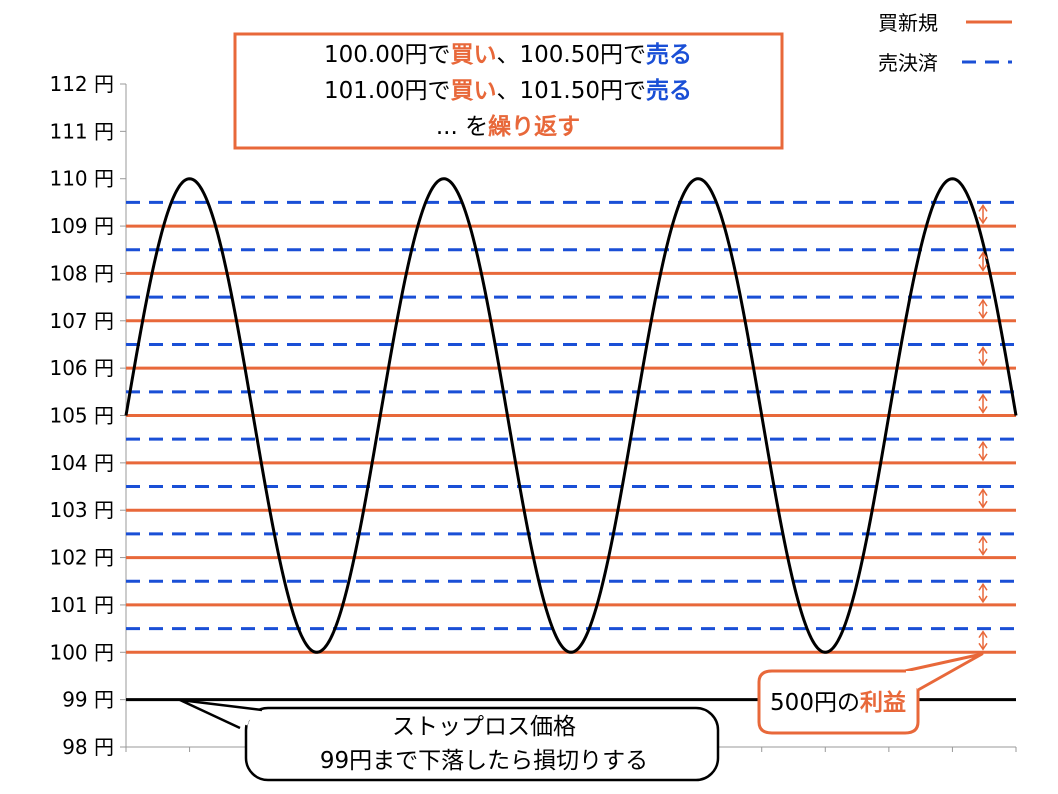 The image size is (1058, 794). I want to click on top-annotation-line1: 100.00円で買い、100.50円で売る, so click(508, 55).